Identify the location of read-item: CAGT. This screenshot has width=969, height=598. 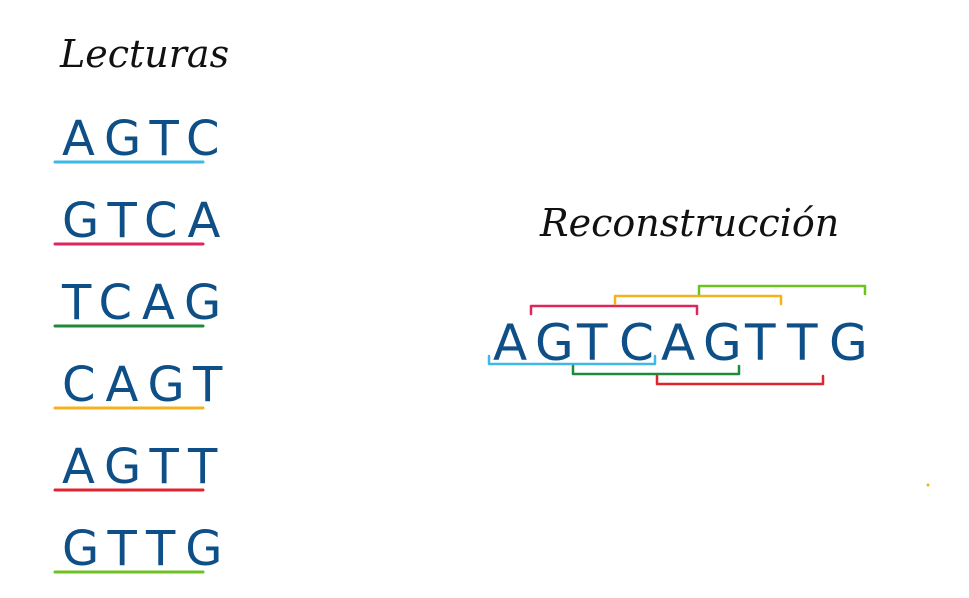
(142, 385).